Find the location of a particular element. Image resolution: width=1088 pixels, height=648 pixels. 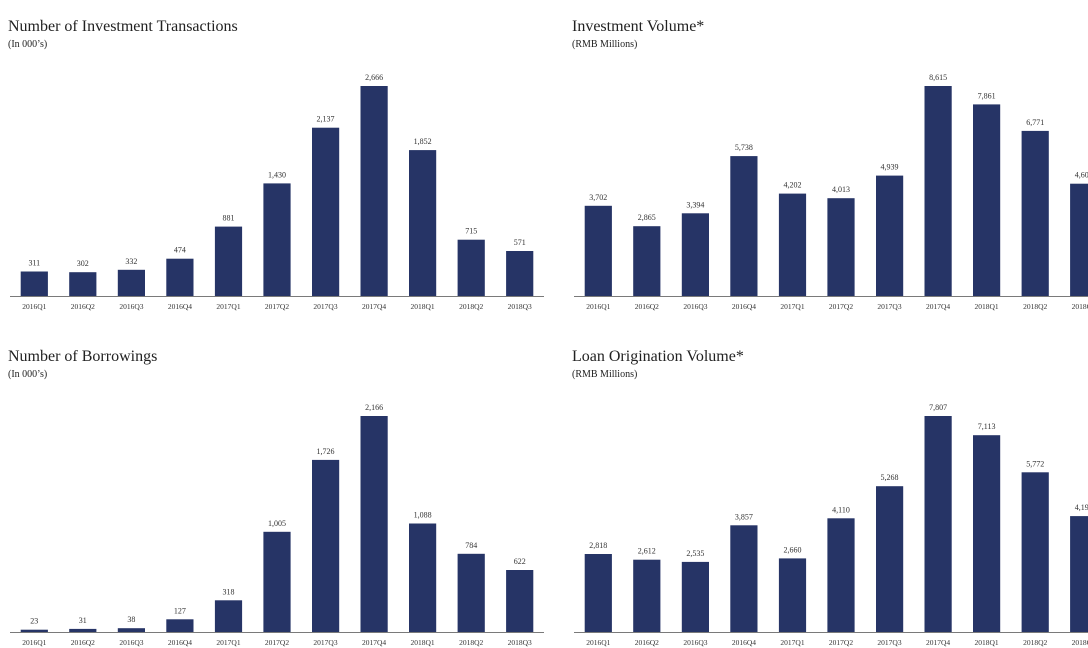

data-label: 23 is located at coordinates (34, 621).